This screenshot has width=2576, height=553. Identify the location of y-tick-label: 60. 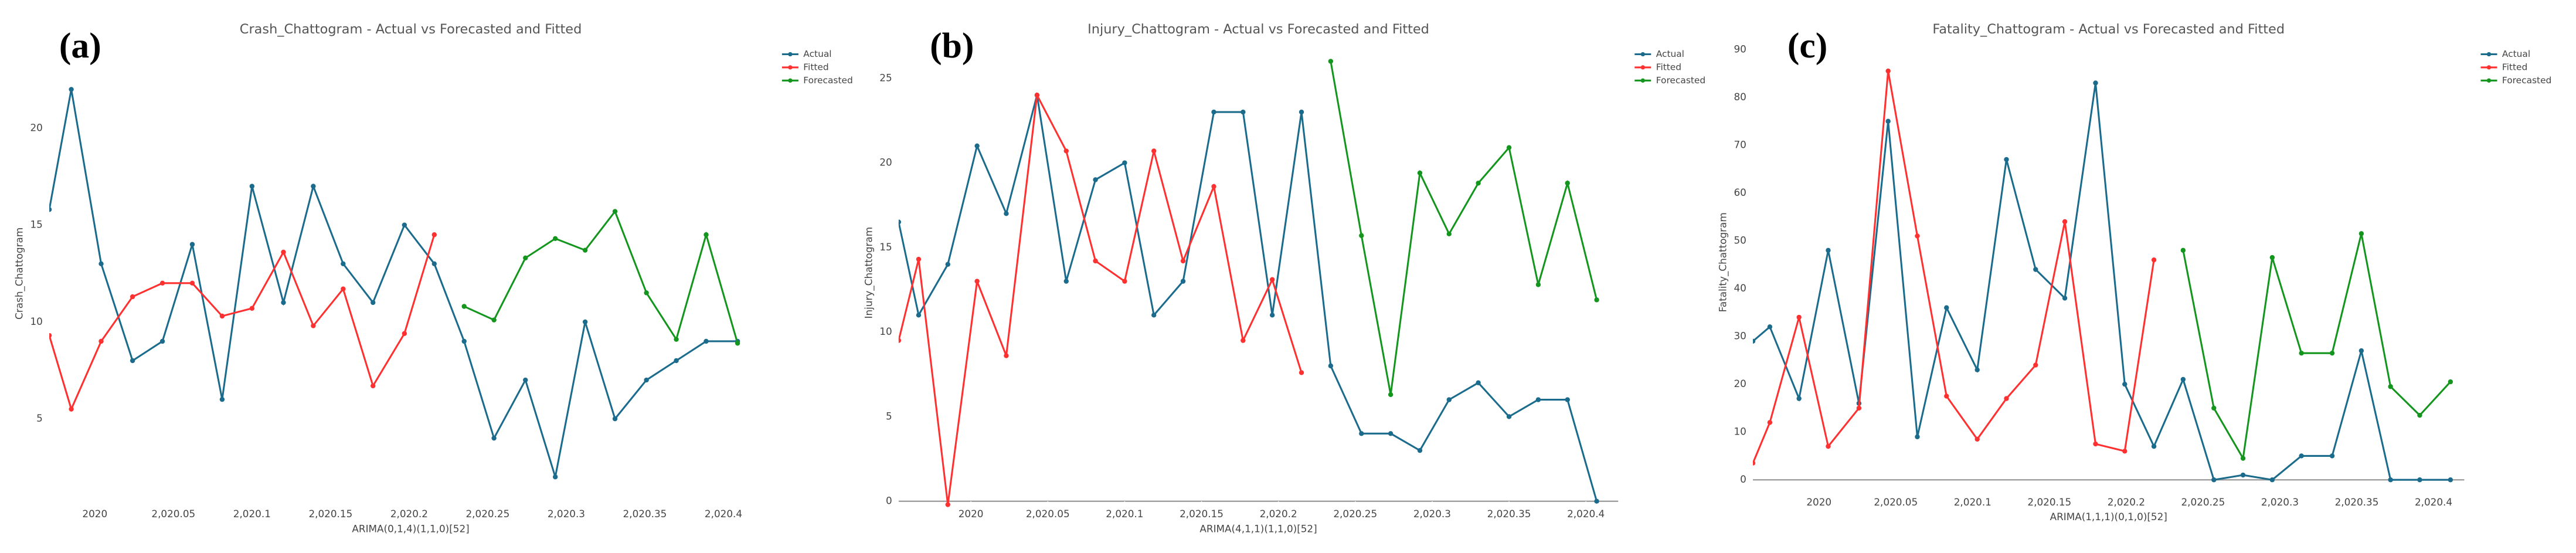
(1740, 192).